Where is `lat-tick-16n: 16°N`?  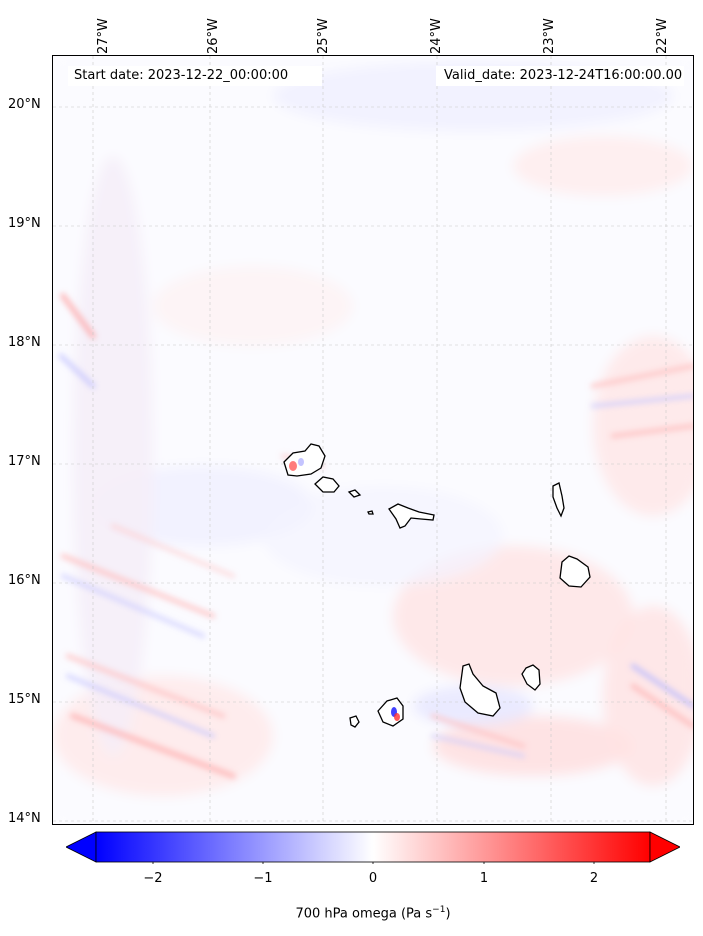 lat-tick-16n: 16°N is located at coordinates (24, 580).